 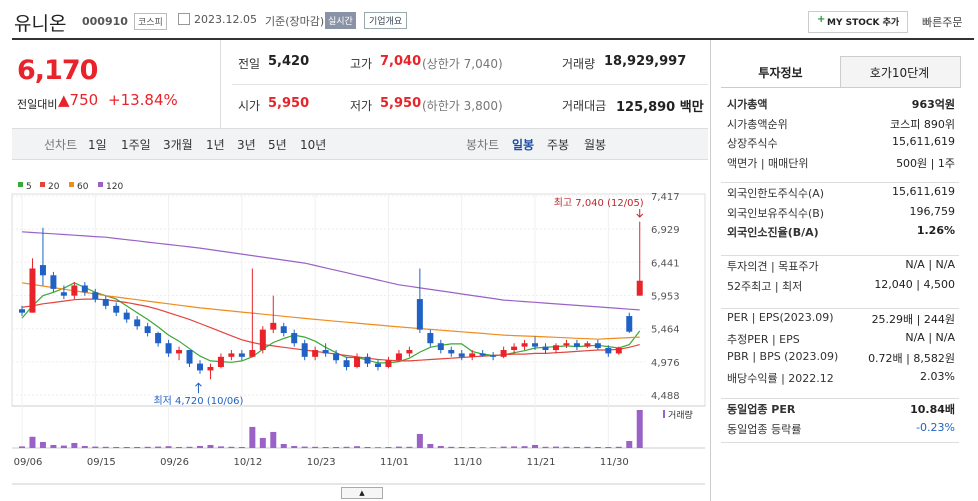 What do you see at coordinates (198, 401) in the screenshot?
I see `low-annotation: 최저 4,720 (10/06)` at bounding box center [198, 401].